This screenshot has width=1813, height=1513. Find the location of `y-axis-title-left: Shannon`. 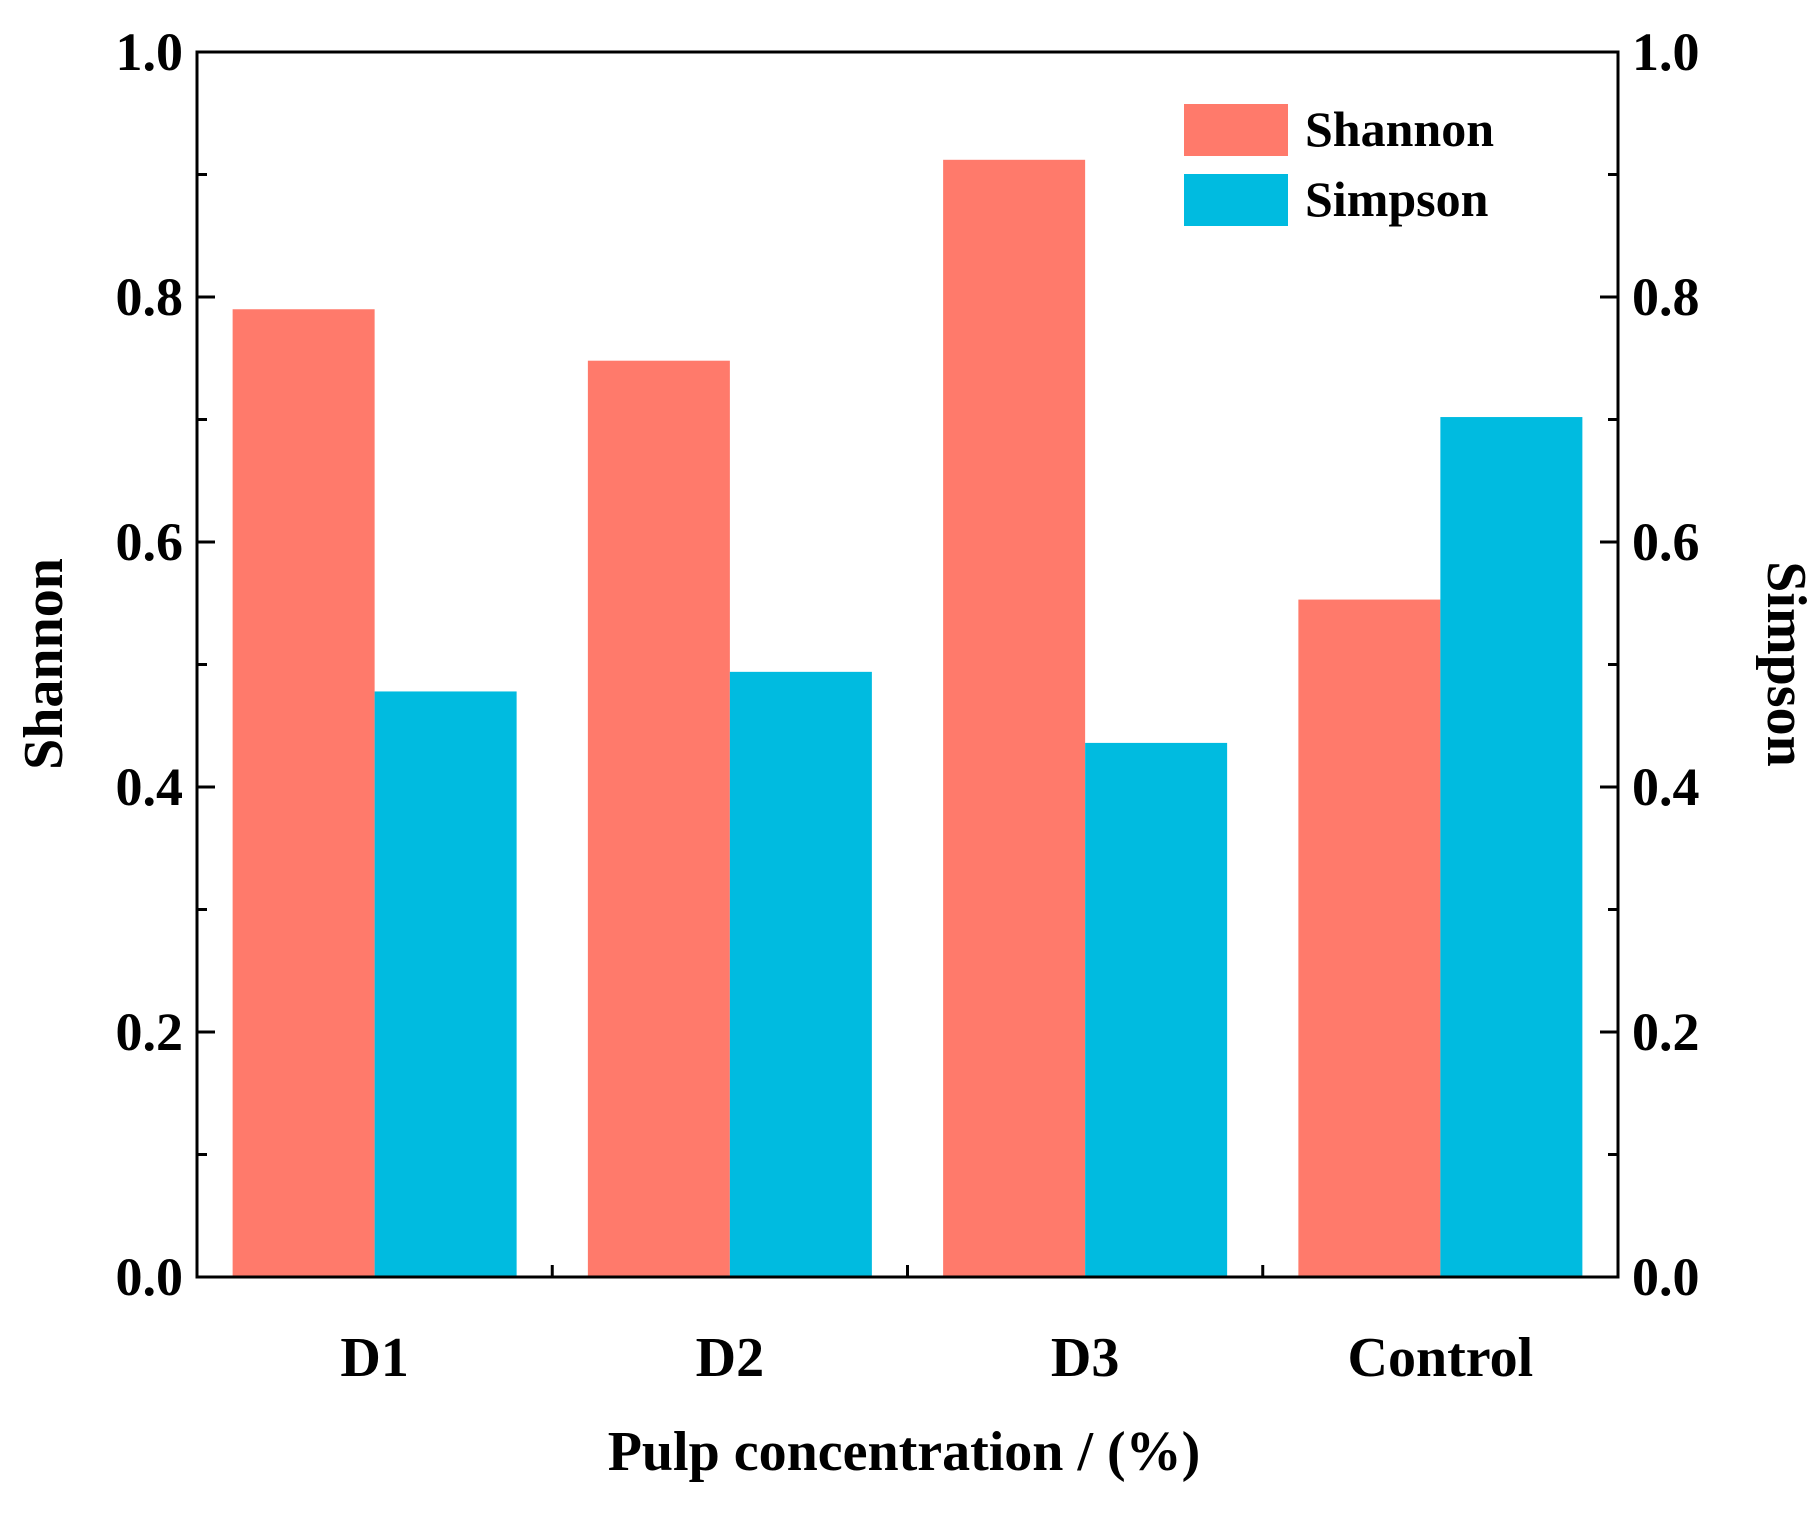

y-axis-title-left: Shannon is located at coordinates (44, 664).